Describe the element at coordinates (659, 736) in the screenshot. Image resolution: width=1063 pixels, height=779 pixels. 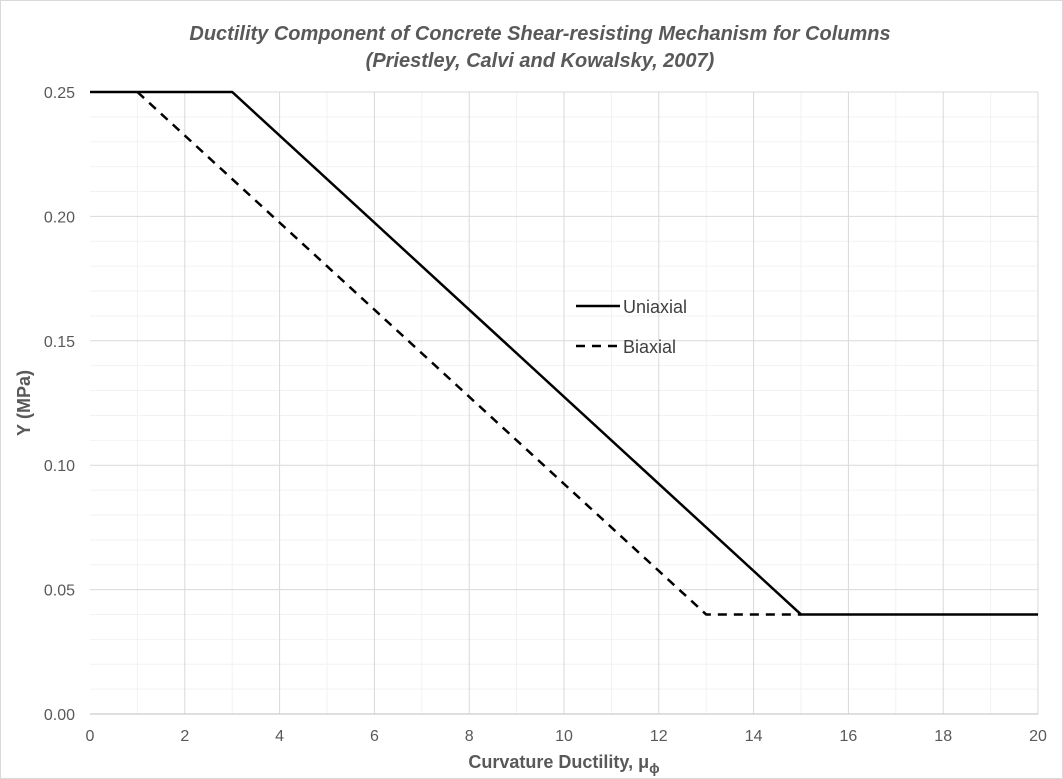
I see `x-tick-label: 12` at that location.